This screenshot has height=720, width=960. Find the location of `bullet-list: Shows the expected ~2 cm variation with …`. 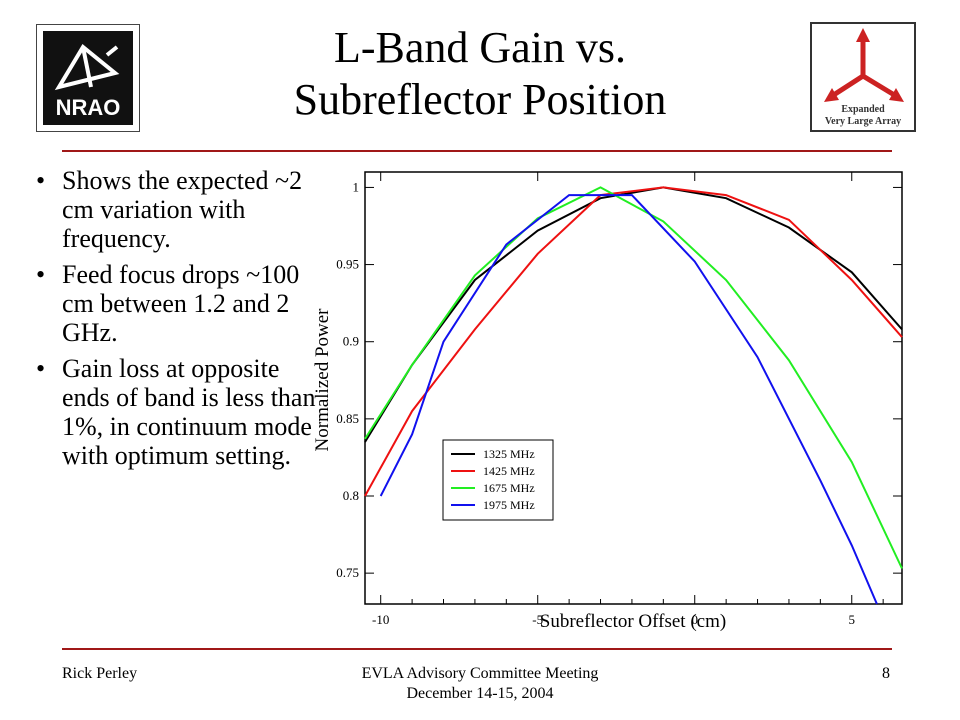

bullet-list: Shows the expected ~2 cm variation with … is located at coordinates (181, 321).